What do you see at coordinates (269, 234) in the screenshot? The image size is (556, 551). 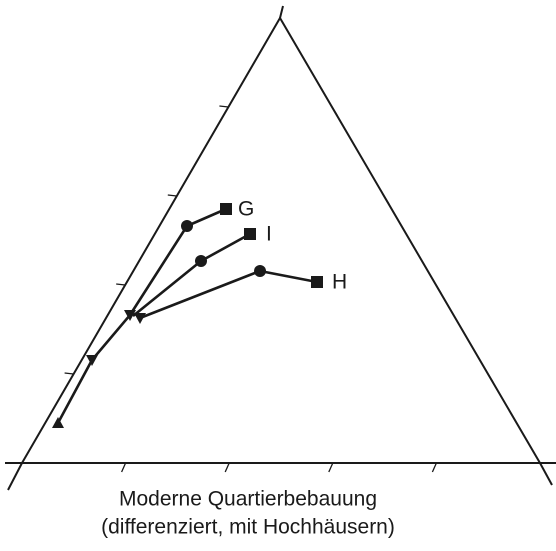 I see `series-label: I` at bounding box center [269, 234].